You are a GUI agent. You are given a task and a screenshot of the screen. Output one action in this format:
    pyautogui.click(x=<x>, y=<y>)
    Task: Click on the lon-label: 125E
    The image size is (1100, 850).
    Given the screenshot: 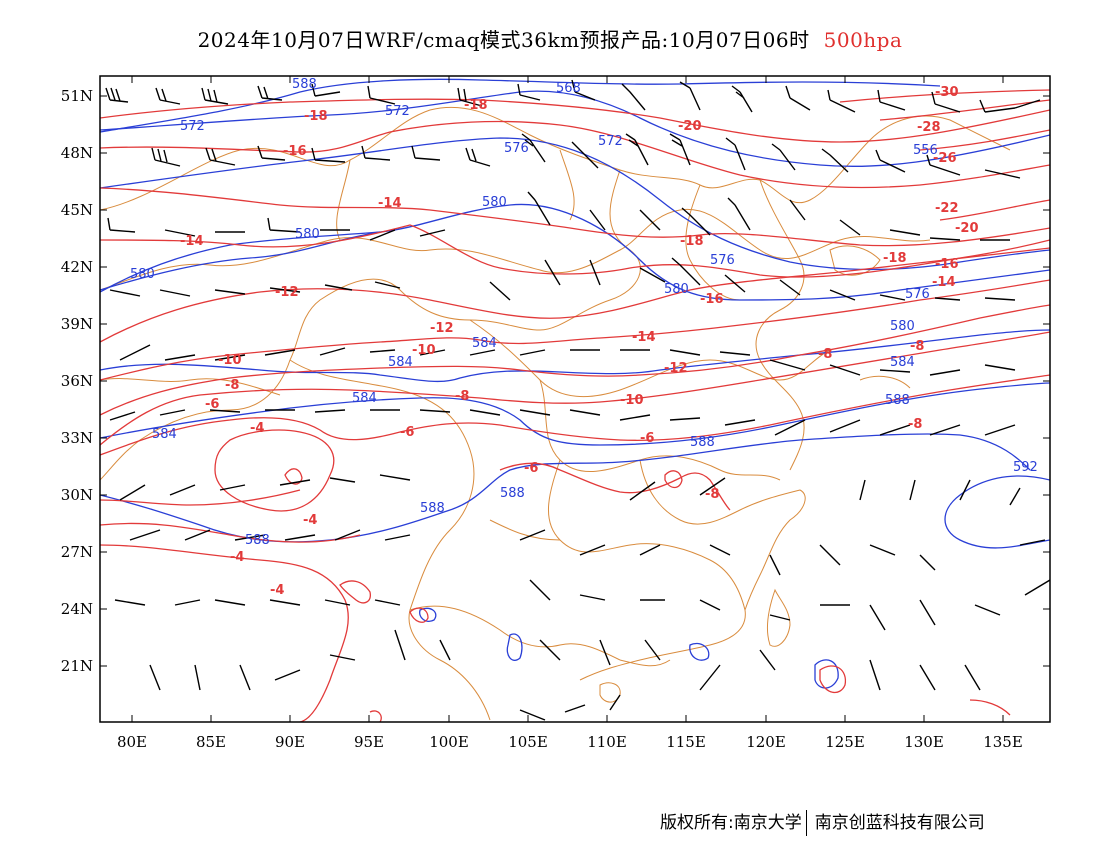 What is the action you would take?
    pyautogui.click(x=845, y=742)
    